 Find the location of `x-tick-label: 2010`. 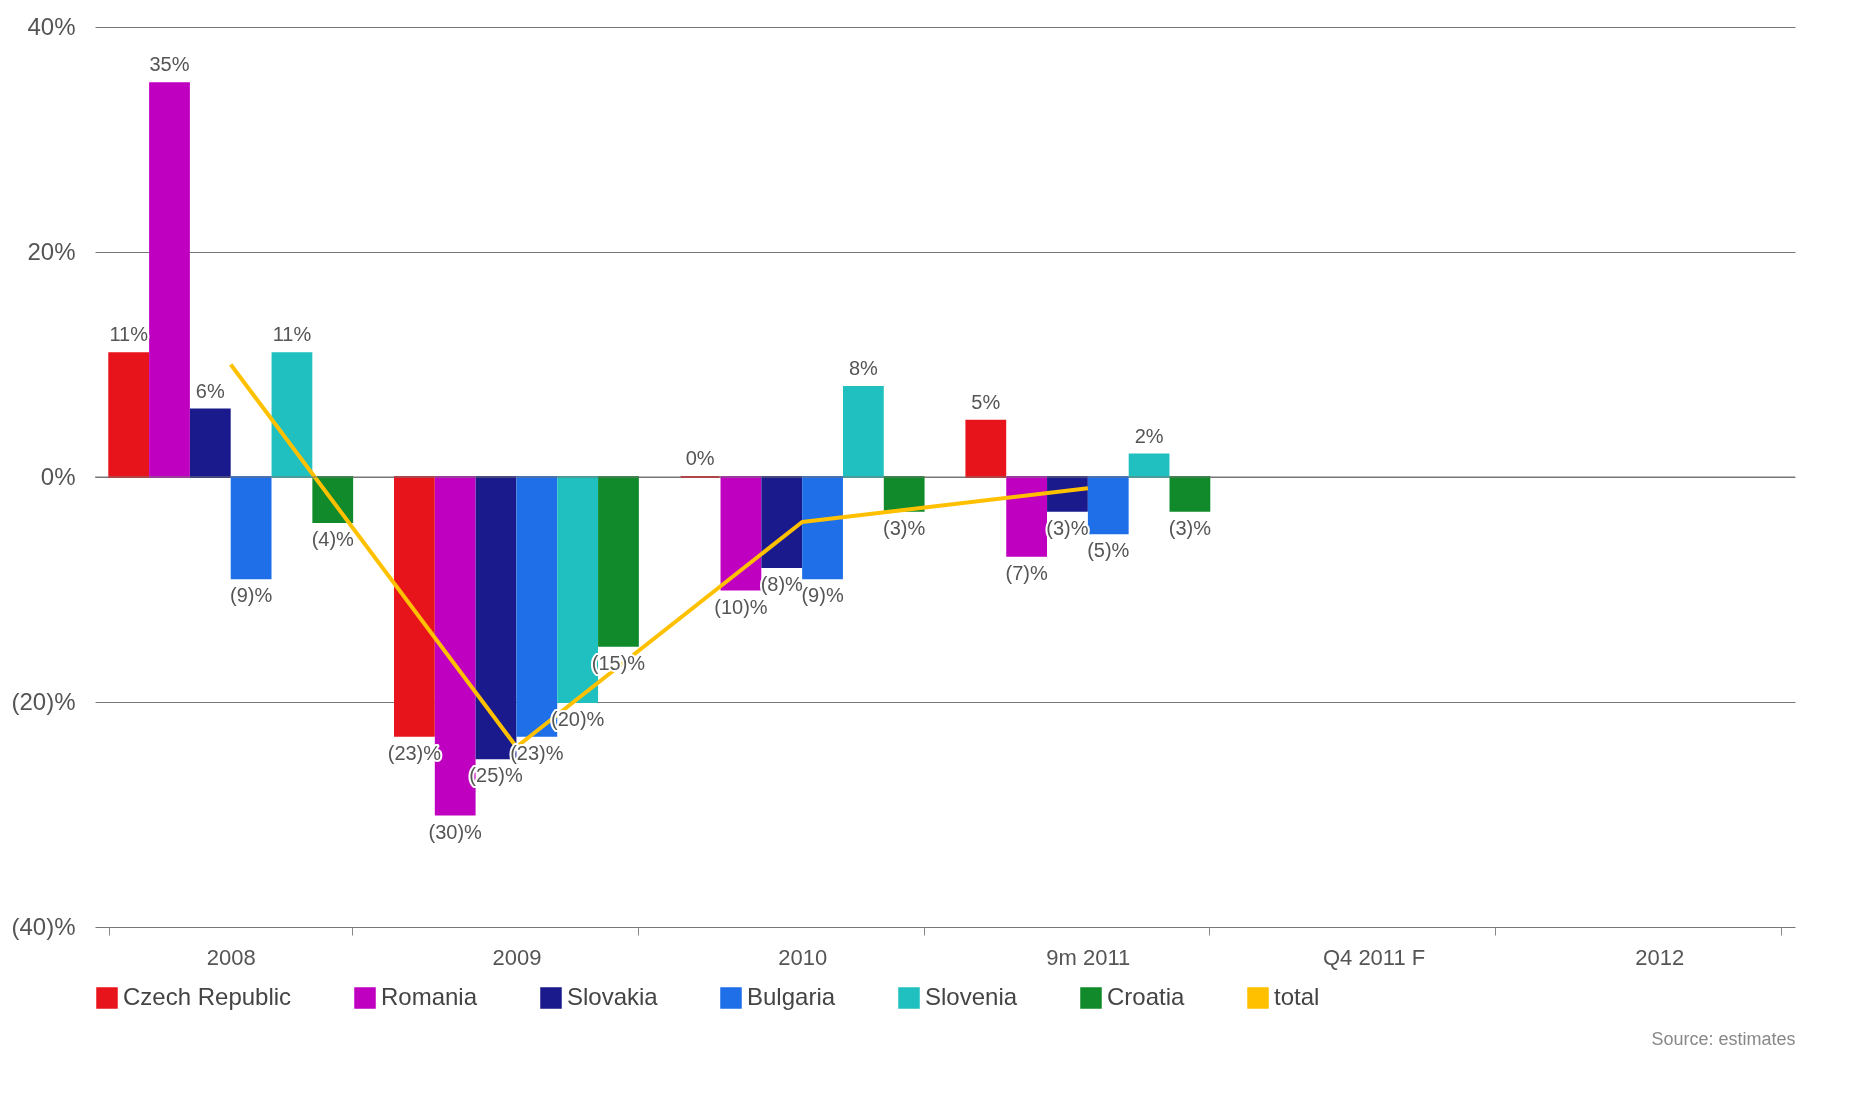

x-tick-label: 2010 is located at coordinates (803, 957).